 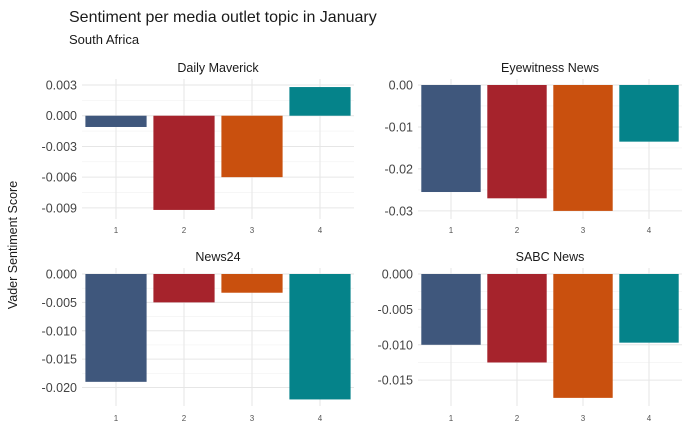 I want to click on facet-strip-label: Eyewitness News, so click(x=550, y=68).